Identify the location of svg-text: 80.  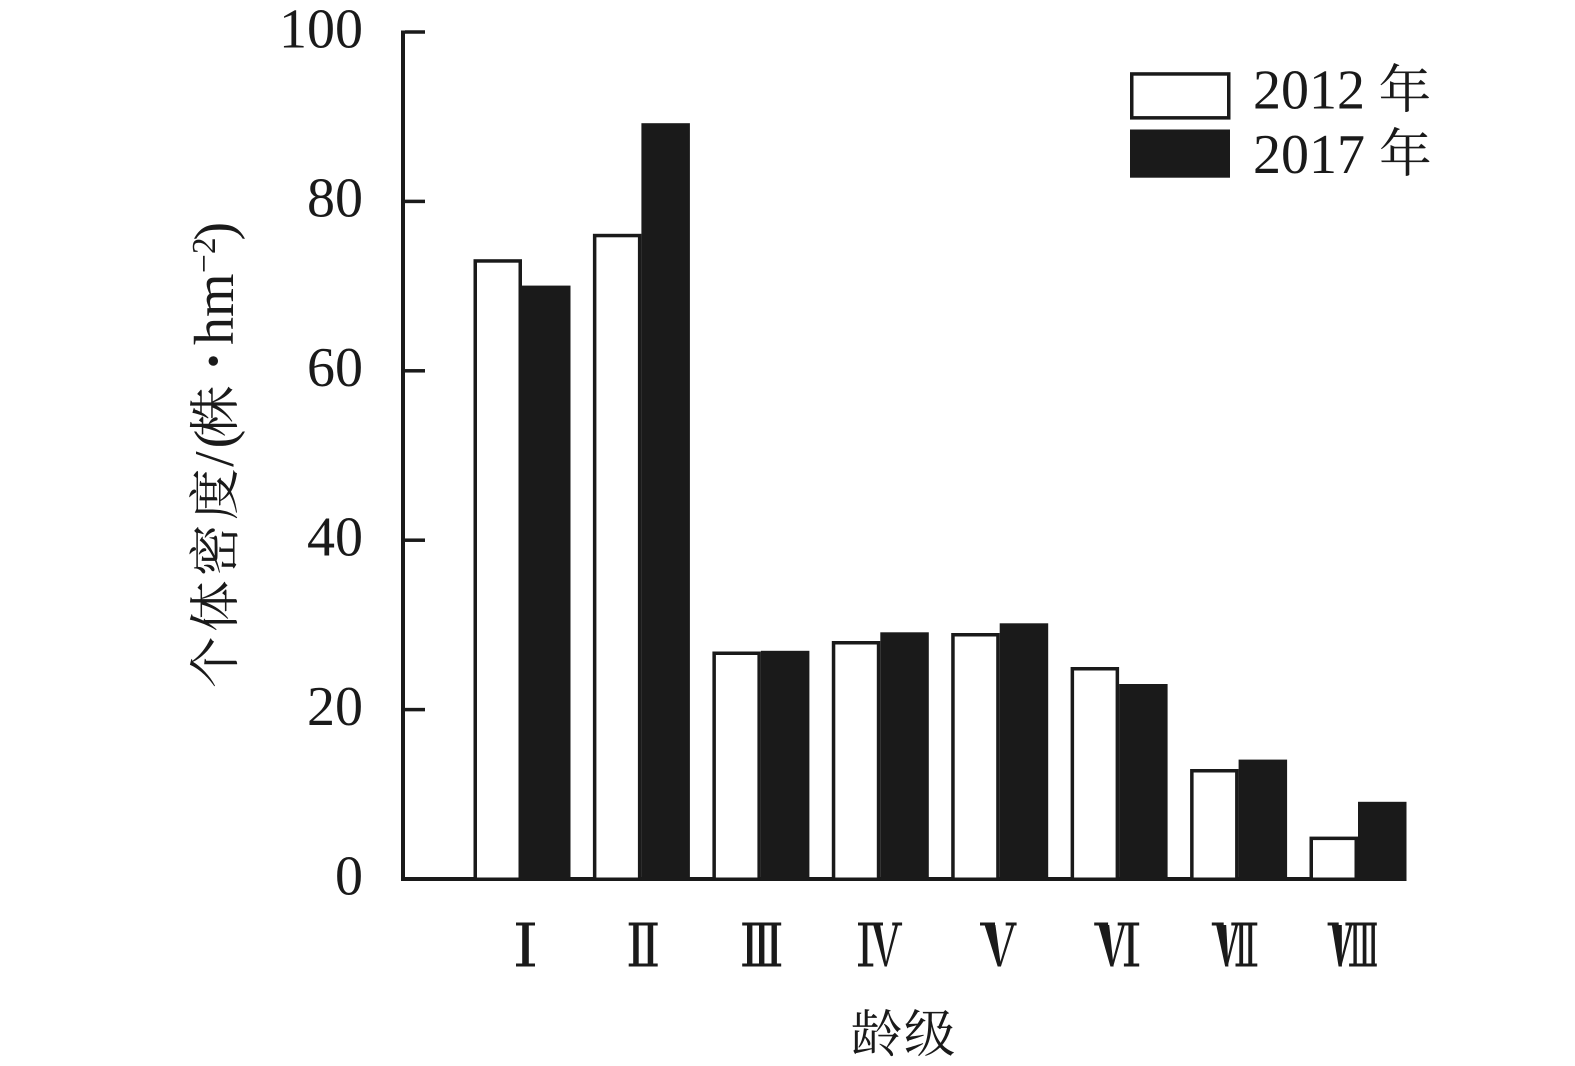
(335, 199).